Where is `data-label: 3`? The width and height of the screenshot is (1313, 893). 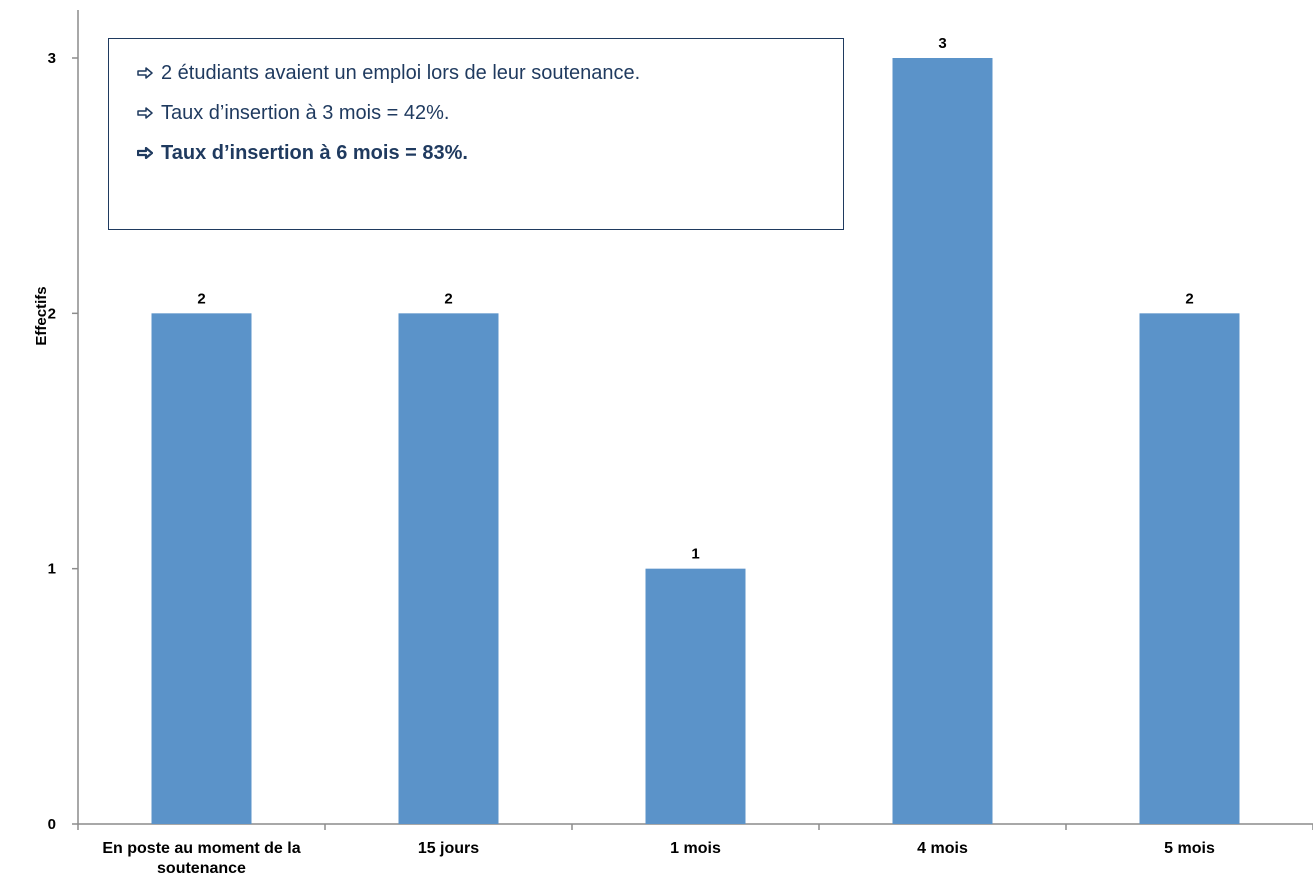 data-label: 3 is located at coordinates (942, 43).